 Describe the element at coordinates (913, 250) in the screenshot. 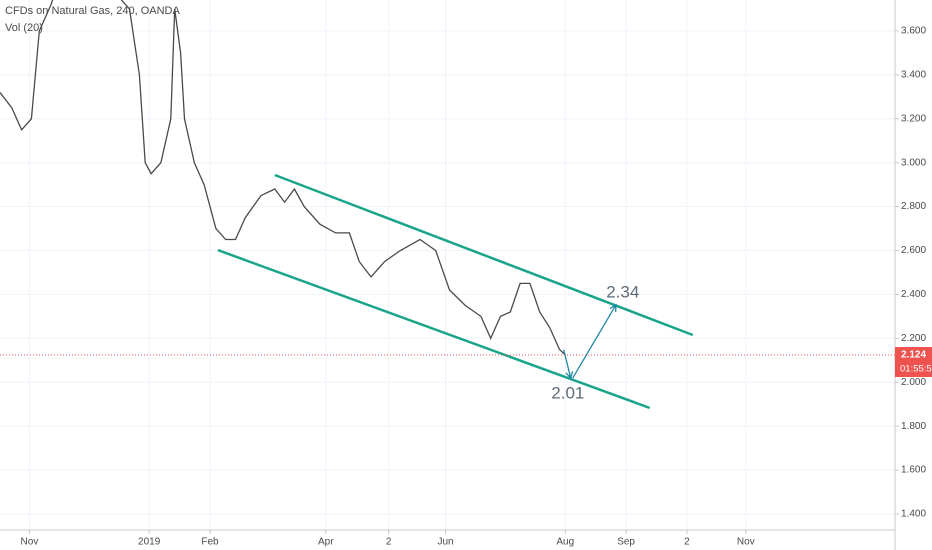

I see `y-tick-label: 2.600` at that location.